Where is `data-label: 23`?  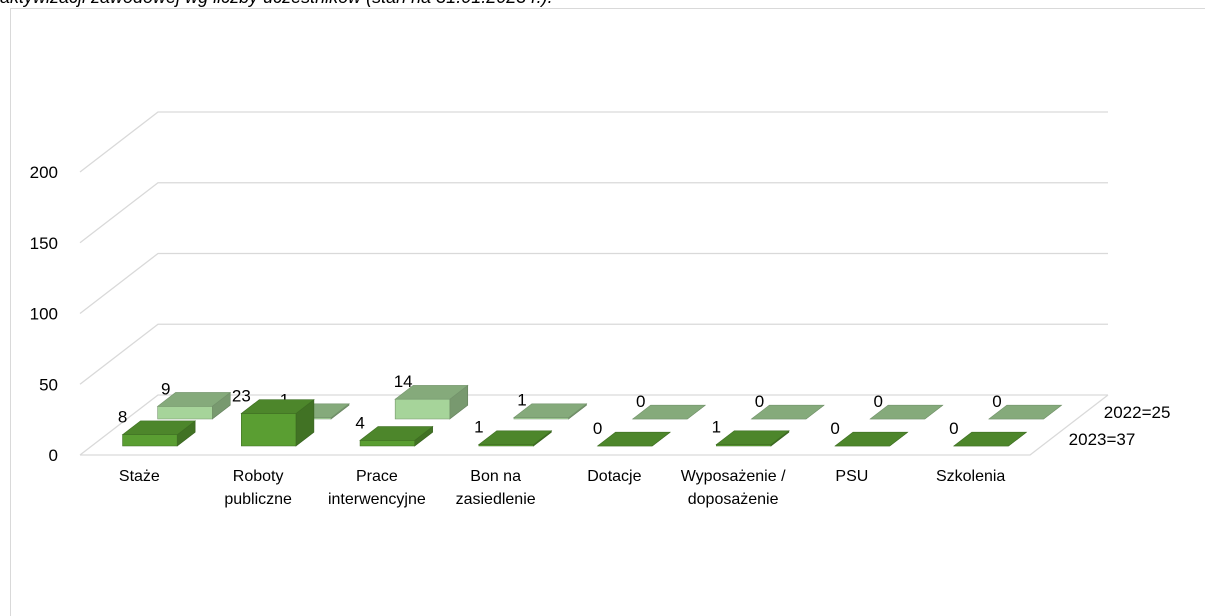 data-label: 23 is located at coordinates (241, 395).